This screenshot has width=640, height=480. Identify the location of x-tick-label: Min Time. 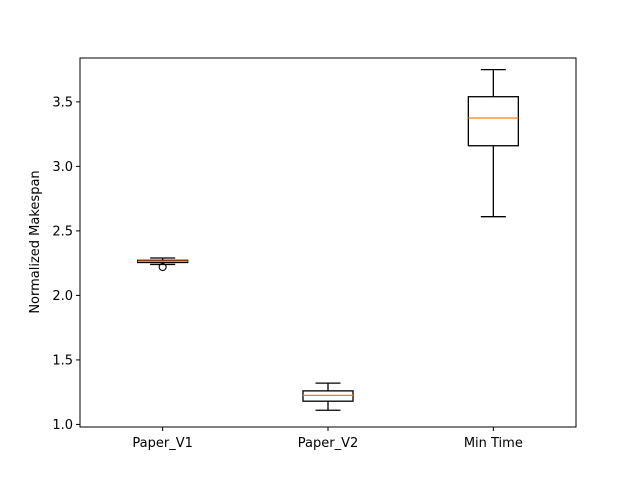
(493, 443).